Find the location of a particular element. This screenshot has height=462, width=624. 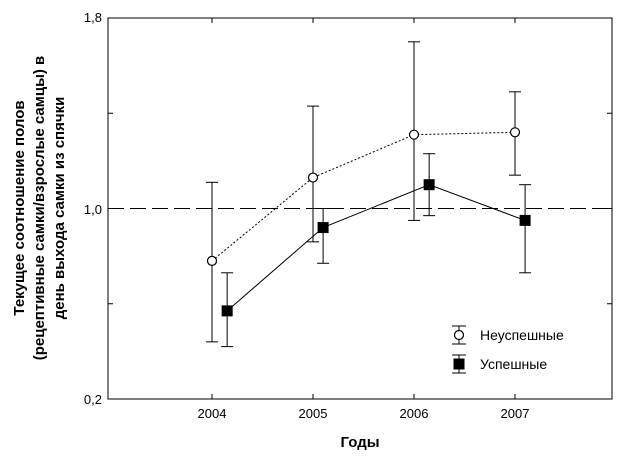

x-axis-title: Годы is located at coordinates (359, 442).